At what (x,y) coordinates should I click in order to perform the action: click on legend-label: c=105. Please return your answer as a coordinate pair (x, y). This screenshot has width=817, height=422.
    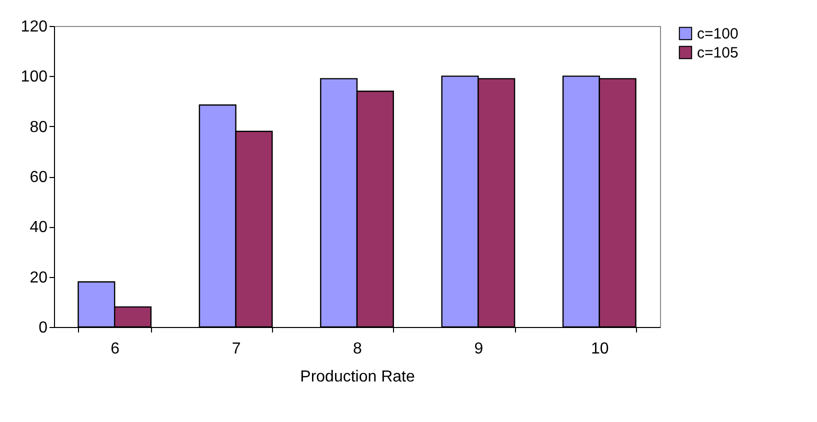
    Looking at the image, I should click on (717, 53).